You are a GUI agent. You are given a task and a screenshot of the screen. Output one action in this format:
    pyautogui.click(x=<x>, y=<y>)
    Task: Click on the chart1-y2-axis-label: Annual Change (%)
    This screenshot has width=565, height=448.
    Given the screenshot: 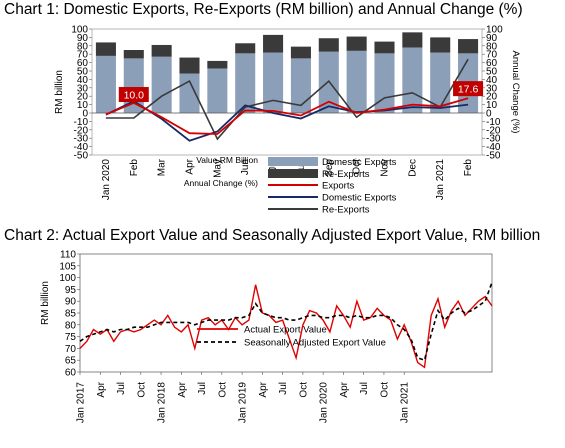 What is the action you would take?
    pyautogui.click(x=515, y=92)
    